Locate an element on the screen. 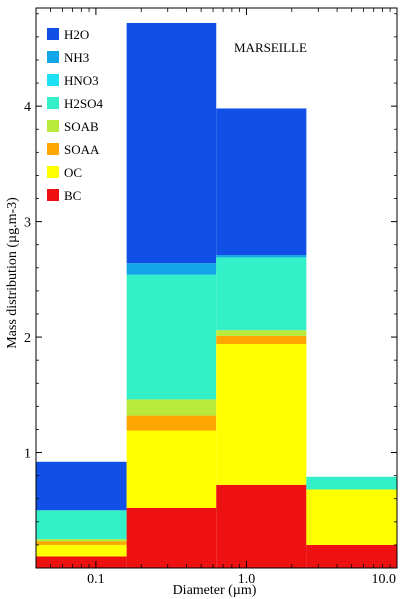  legend-swatch-nh3 is located at coordinates (53, 57).